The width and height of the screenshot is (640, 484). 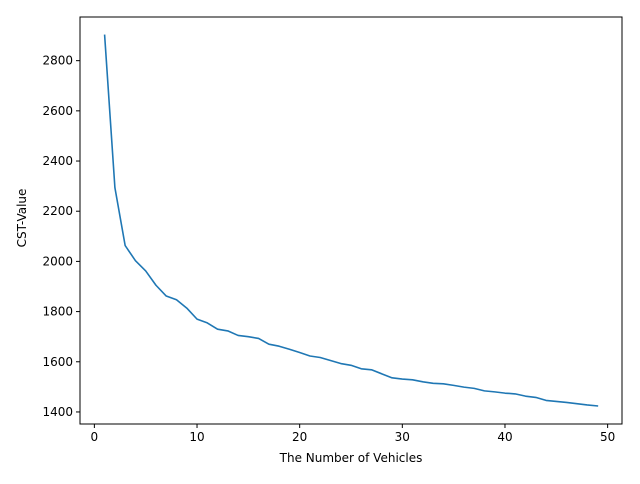 What do you see at coordinates (57, 412) in the screenshot?
I see `y-tick-label: 1400` at bounding box center [57, 412].